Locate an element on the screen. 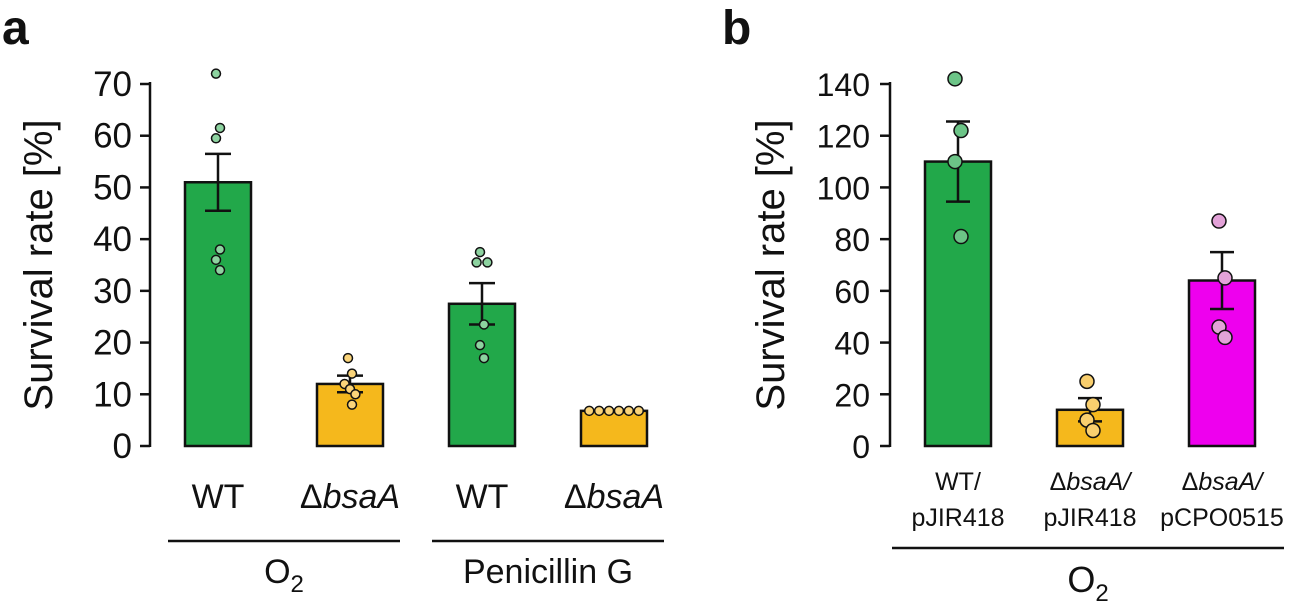 The image size is (1297, 605). y-tick-label: 140 is located at coordinates (843, 85).